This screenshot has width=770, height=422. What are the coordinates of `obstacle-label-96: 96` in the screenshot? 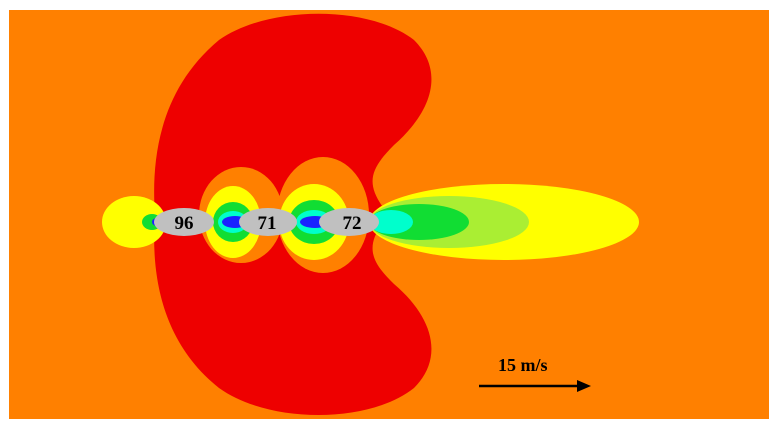 It's located at (184, 223).